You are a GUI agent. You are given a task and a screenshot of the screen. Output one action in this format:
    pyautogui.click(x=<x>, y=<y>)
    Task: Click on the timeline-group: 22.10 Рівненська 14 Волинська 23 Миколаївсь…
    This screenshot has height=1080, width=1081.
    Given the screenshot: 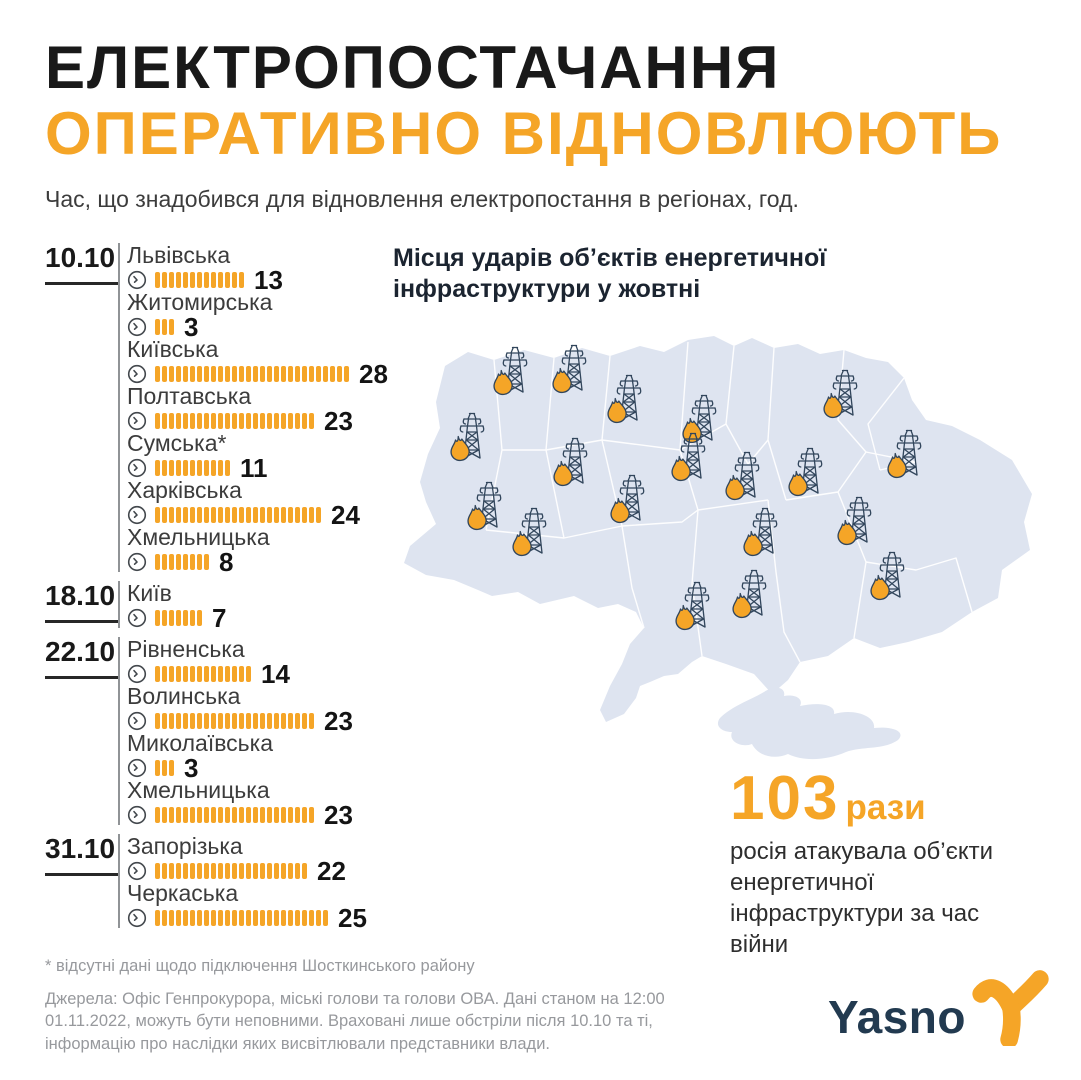 What is the action you would take?
    pyautogui.click(x=220, y=732)
    